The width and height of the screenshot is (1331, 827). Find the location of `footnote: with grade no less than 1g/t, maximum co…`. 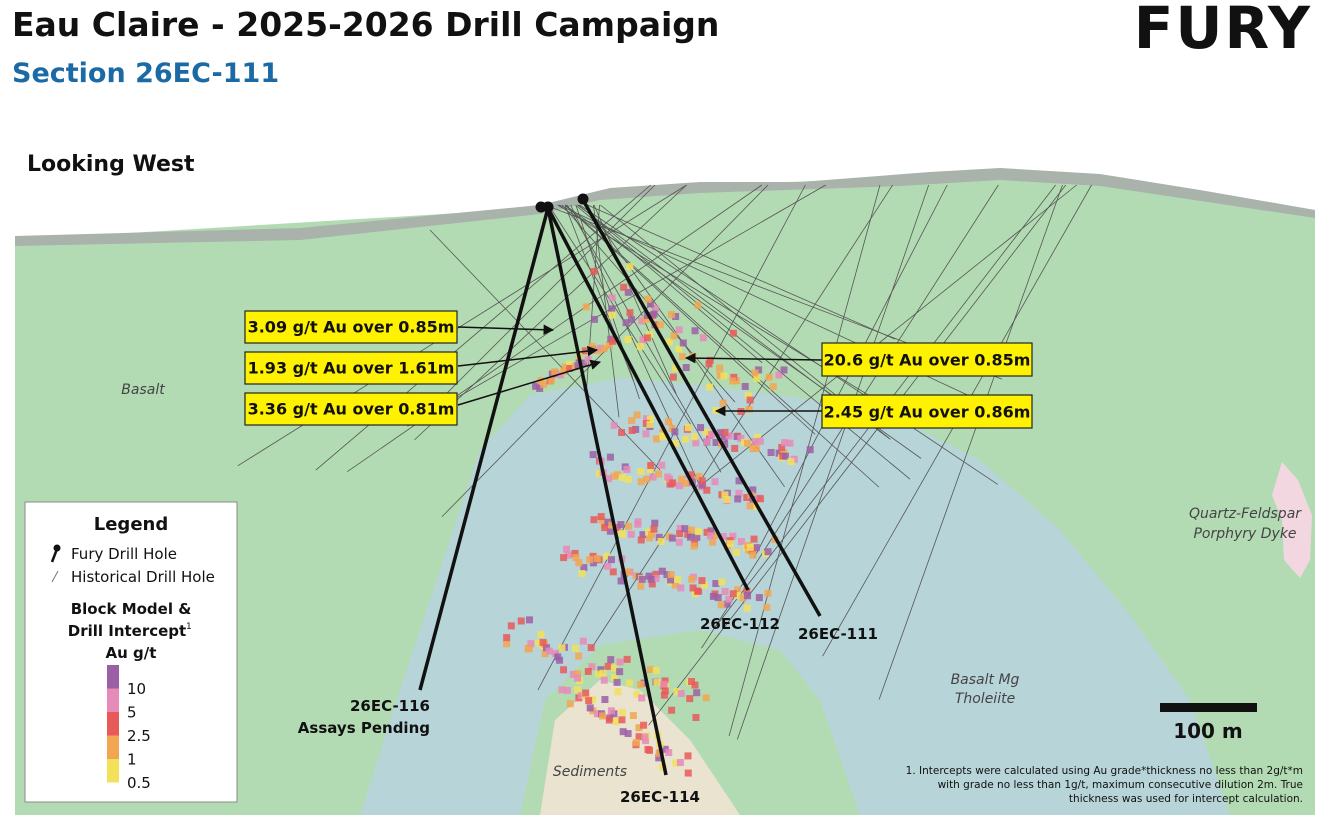

footnote: with grade no less than 1g/t, maximum co… is located at coordinates (1120, 785).